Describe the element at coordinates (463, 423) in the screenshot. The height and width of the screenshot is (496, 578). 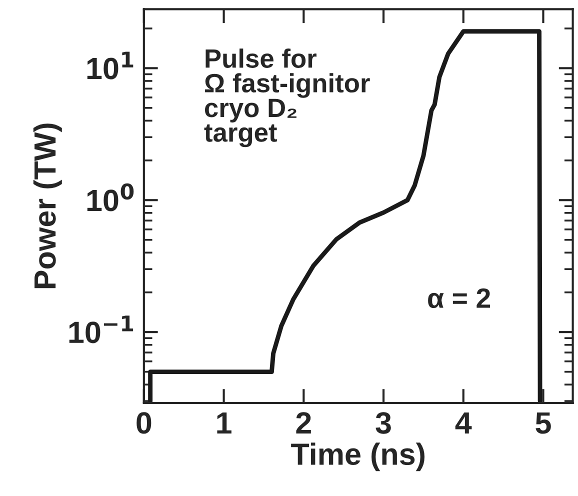
I see `x-tick-label: 4` at that location.